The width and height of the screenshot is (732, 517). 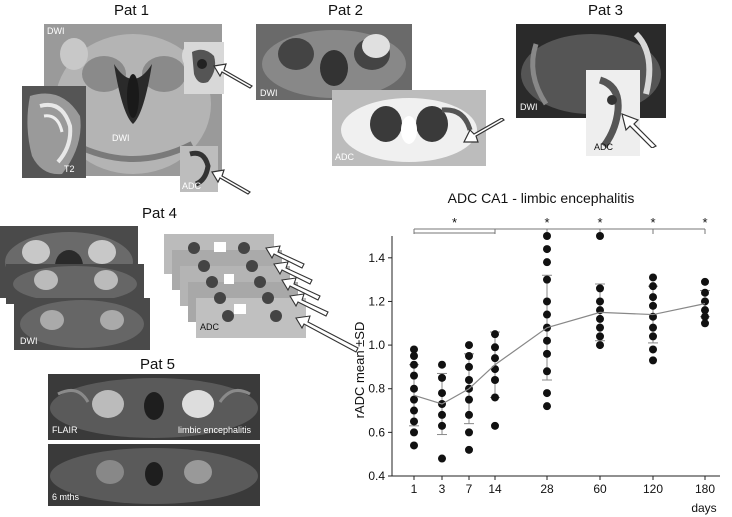 I want to click on x-tick-label: 7, so click(x=469, y=489).